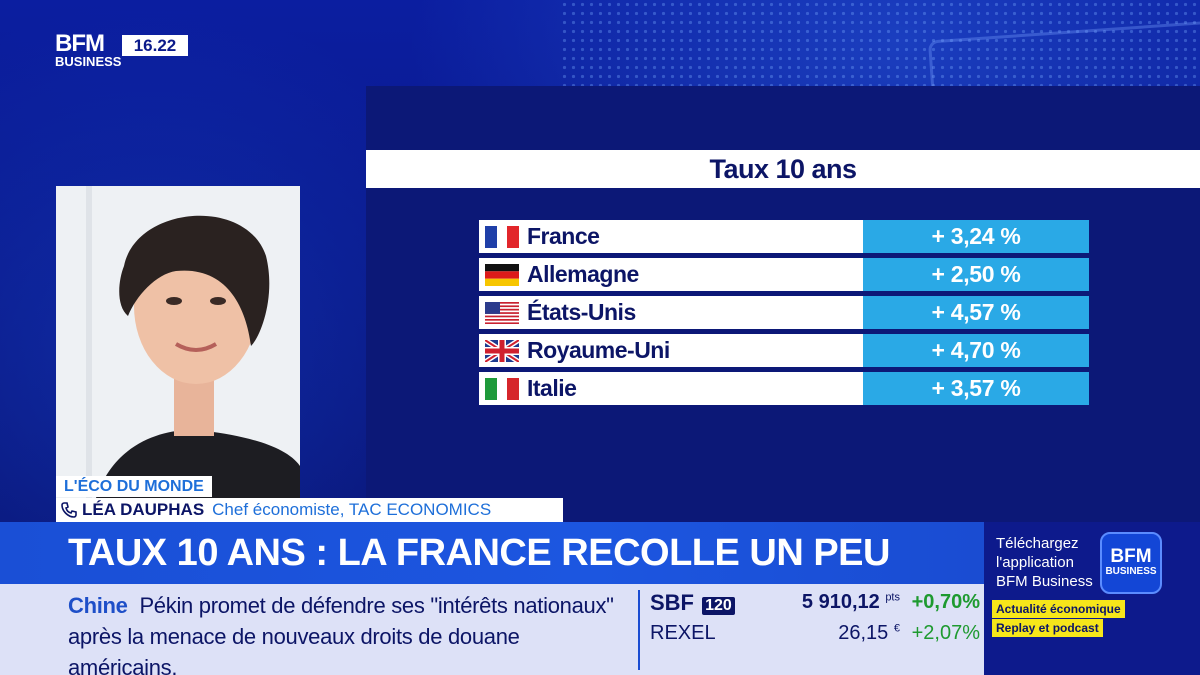  I want to click on channel-logo: BFM BUSINESS, so click(88, 49).